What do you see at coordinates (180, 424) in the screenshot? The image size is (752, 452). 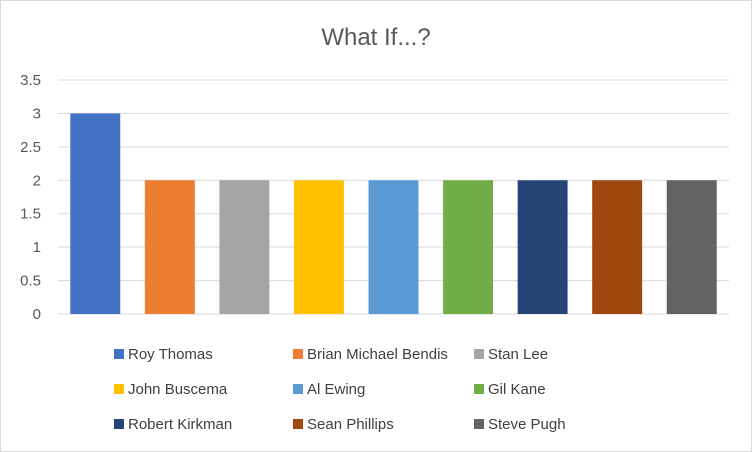 I see `legend-label: Robert Kirkman` at bounding box center [180, 424].